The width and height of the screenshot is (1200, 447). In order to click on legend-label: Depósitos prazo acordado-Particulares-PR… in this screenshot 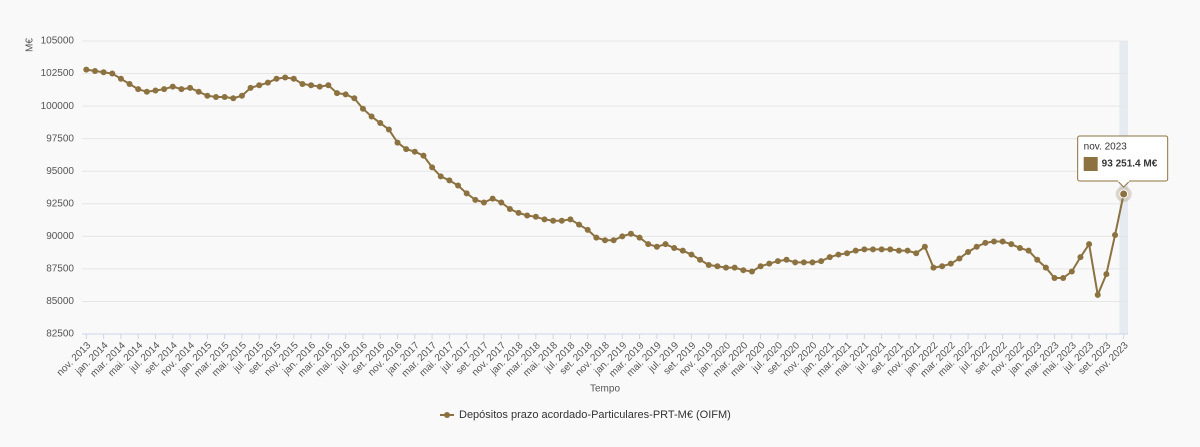, I will do `click(595, 415)`.